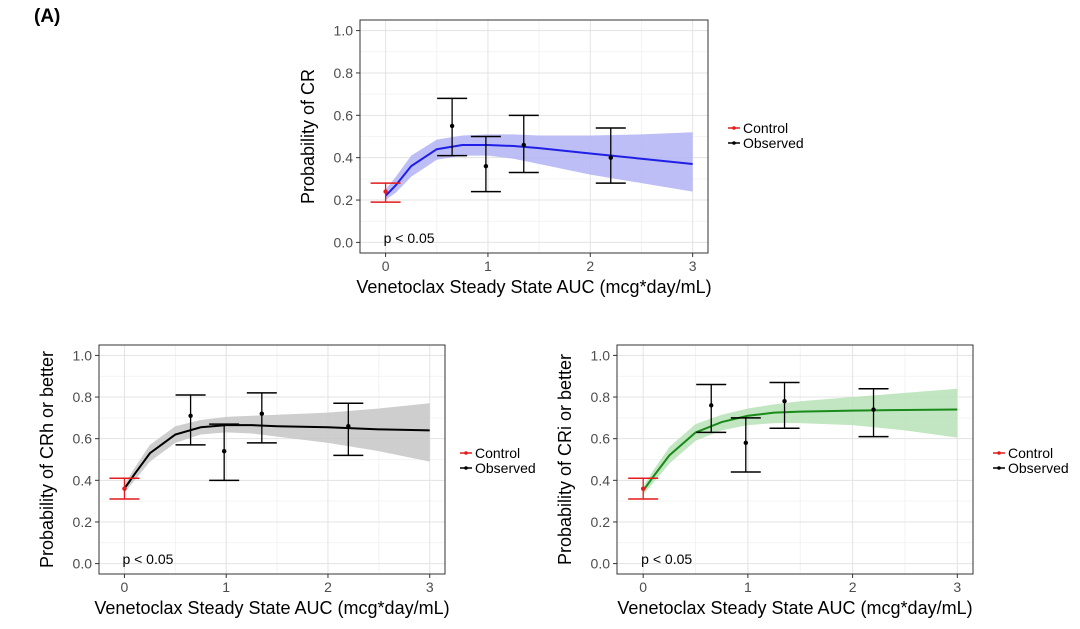 This screenshot has height=629, width=1080. I want to click on y-axis-title: Probability of CRh or better, so click(47, 459).